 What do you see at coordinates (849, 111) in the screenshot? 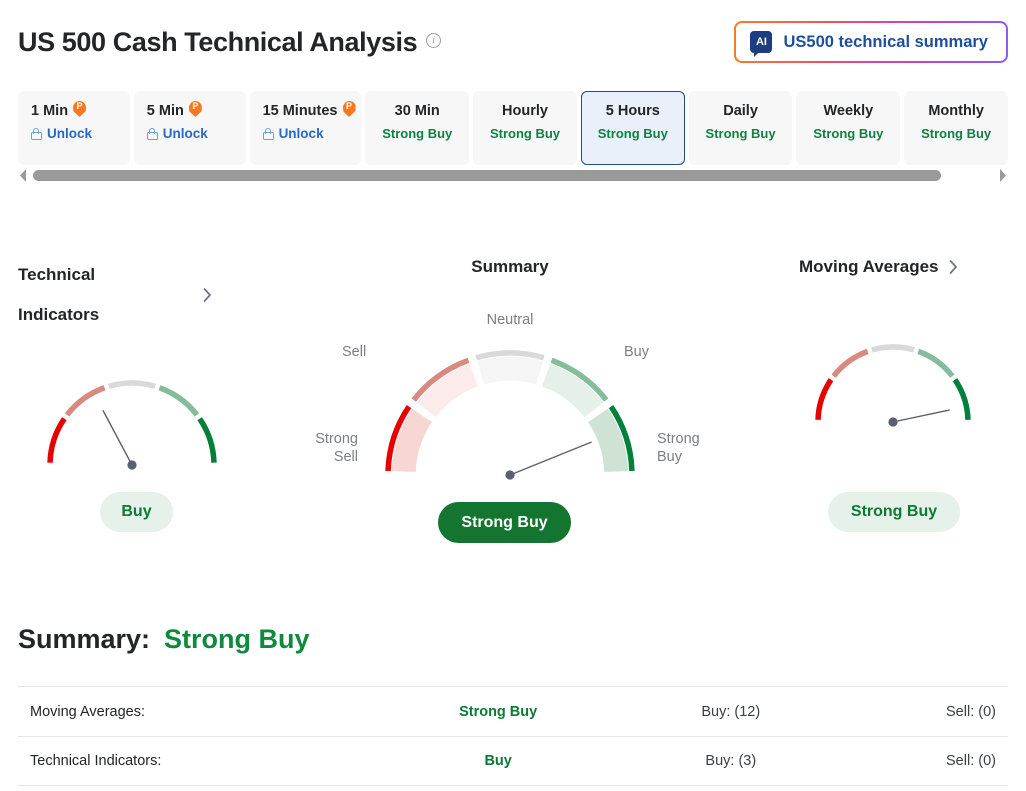
I see `tab-label: Weekly` at bounding box center [849, 111].